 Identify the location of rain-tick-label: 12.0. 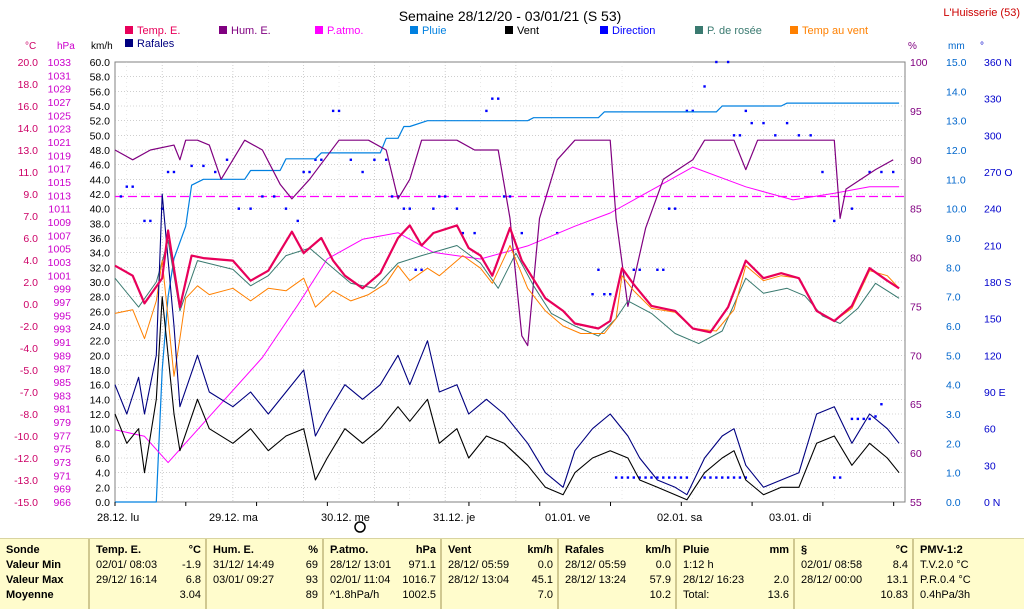
(956, 151).